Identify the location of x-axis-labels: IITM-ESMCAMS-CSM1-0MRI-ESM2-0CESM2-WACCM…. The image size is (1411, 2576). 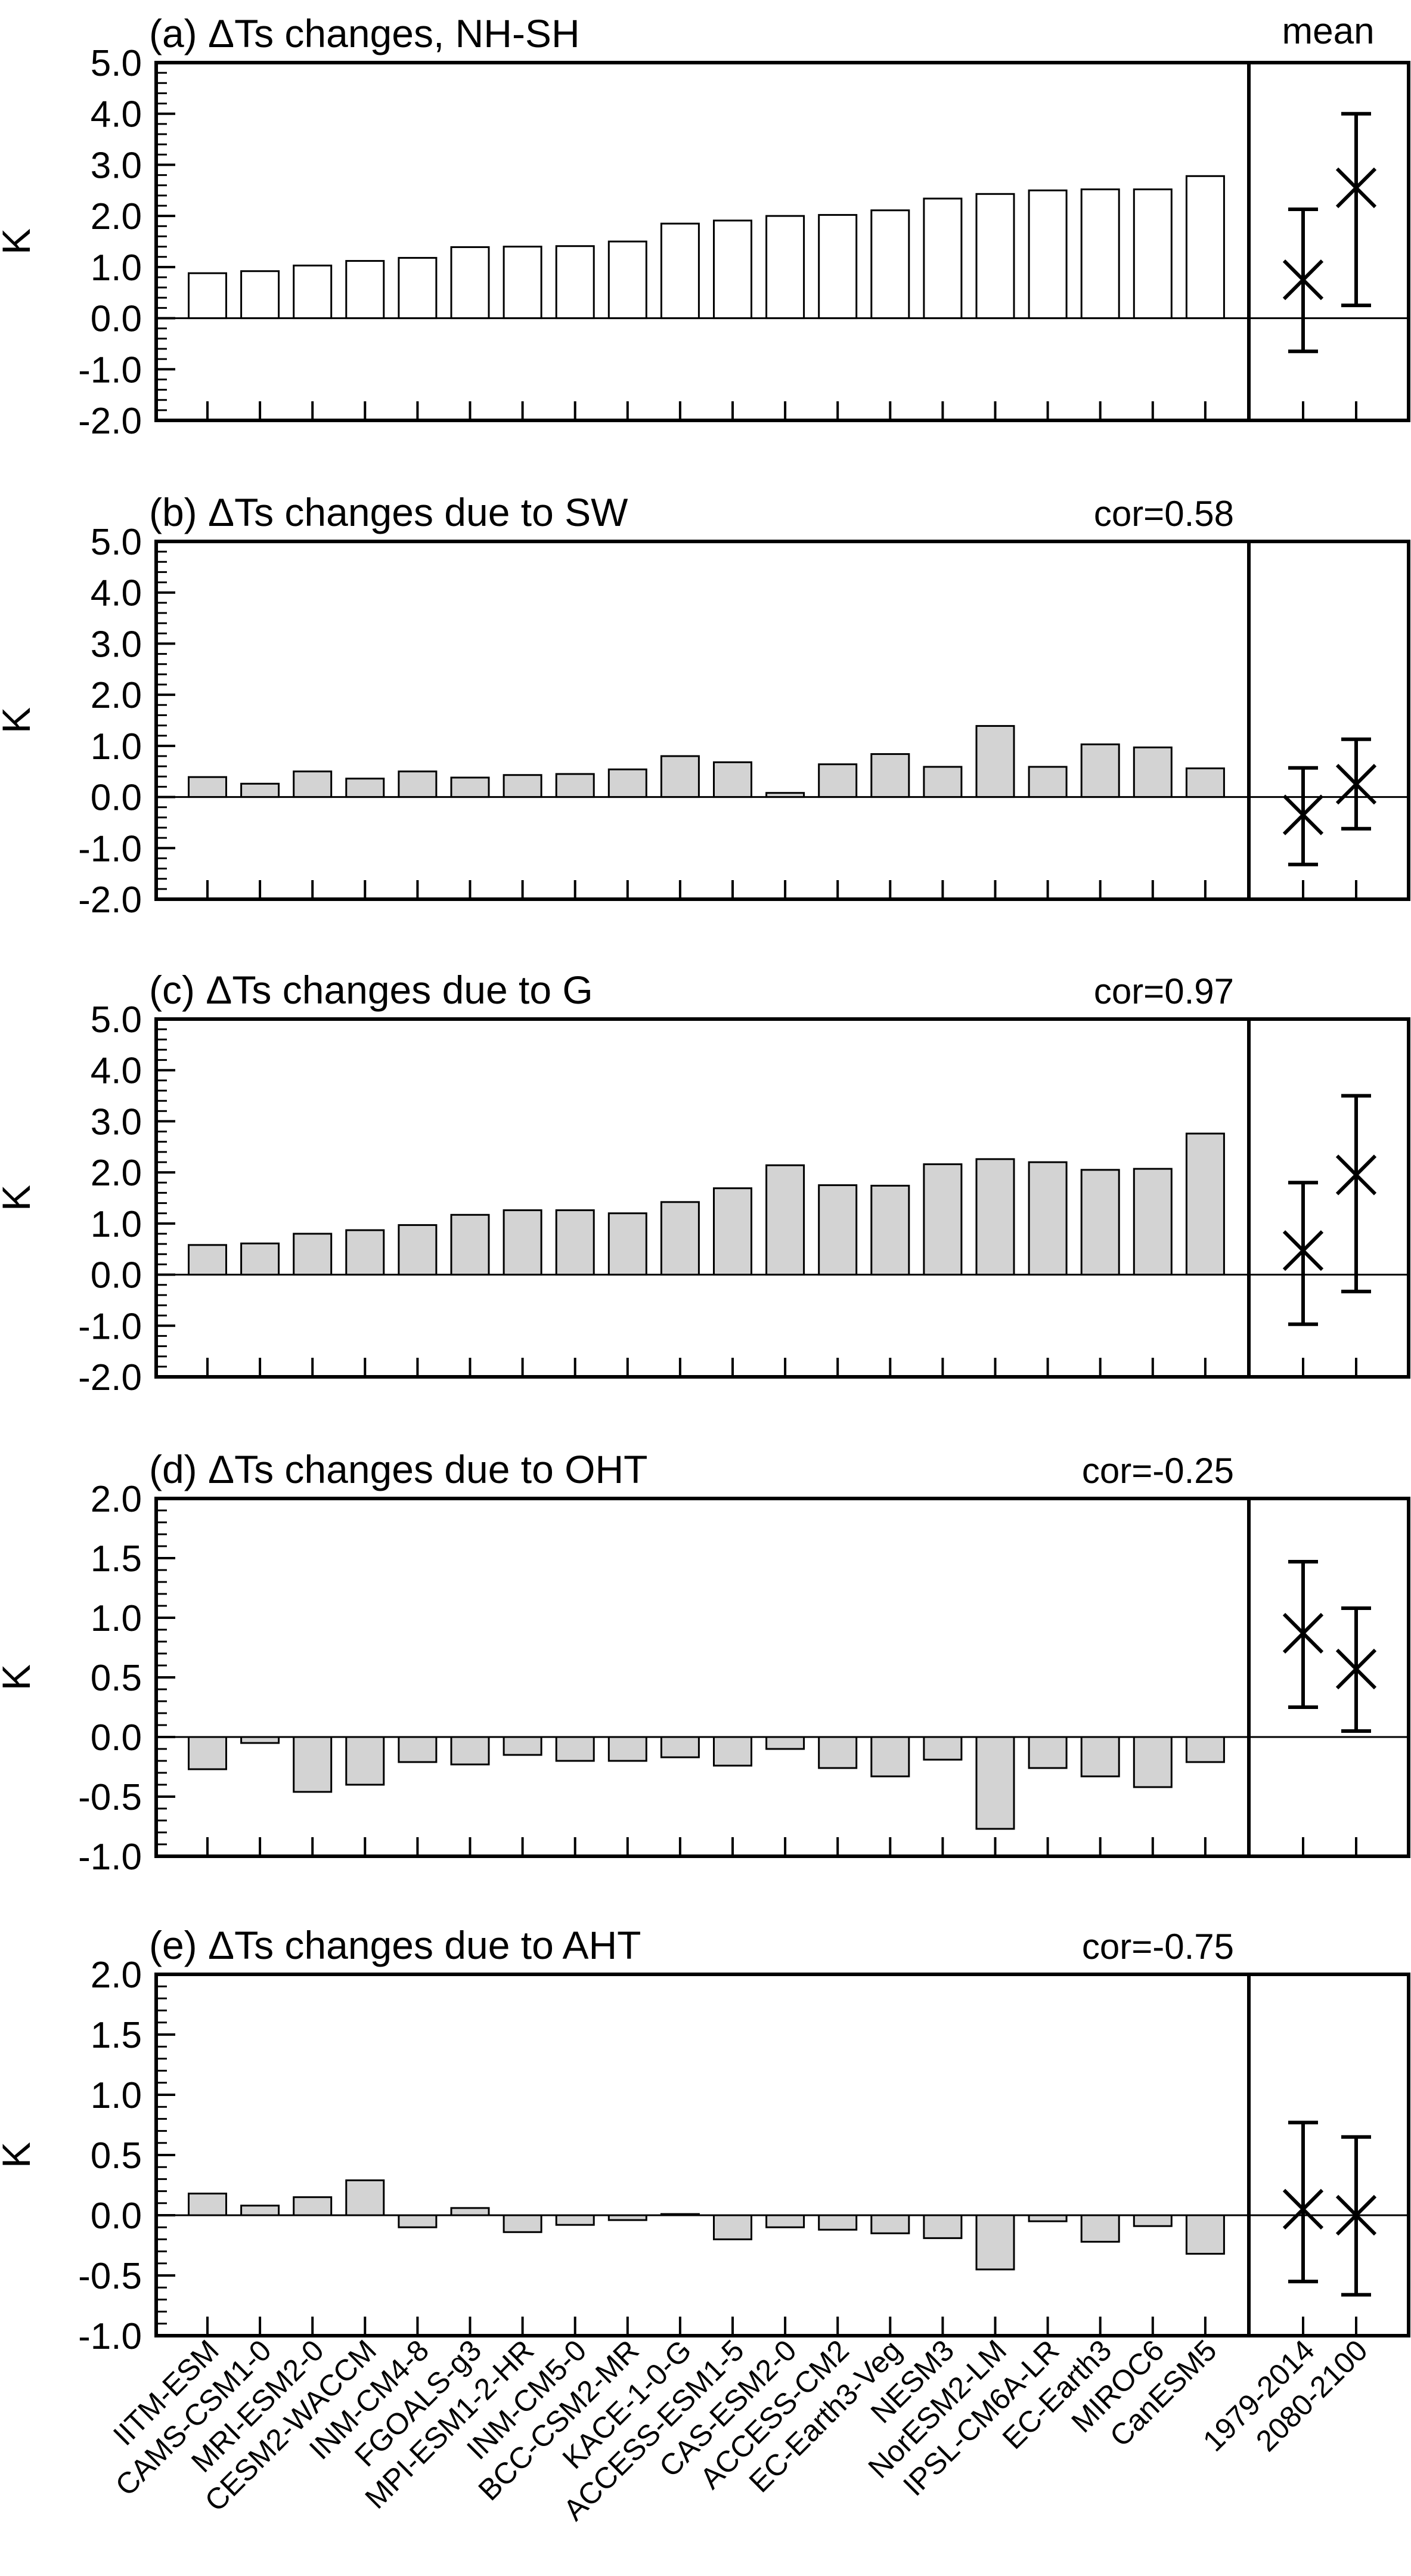
(740, 2430).